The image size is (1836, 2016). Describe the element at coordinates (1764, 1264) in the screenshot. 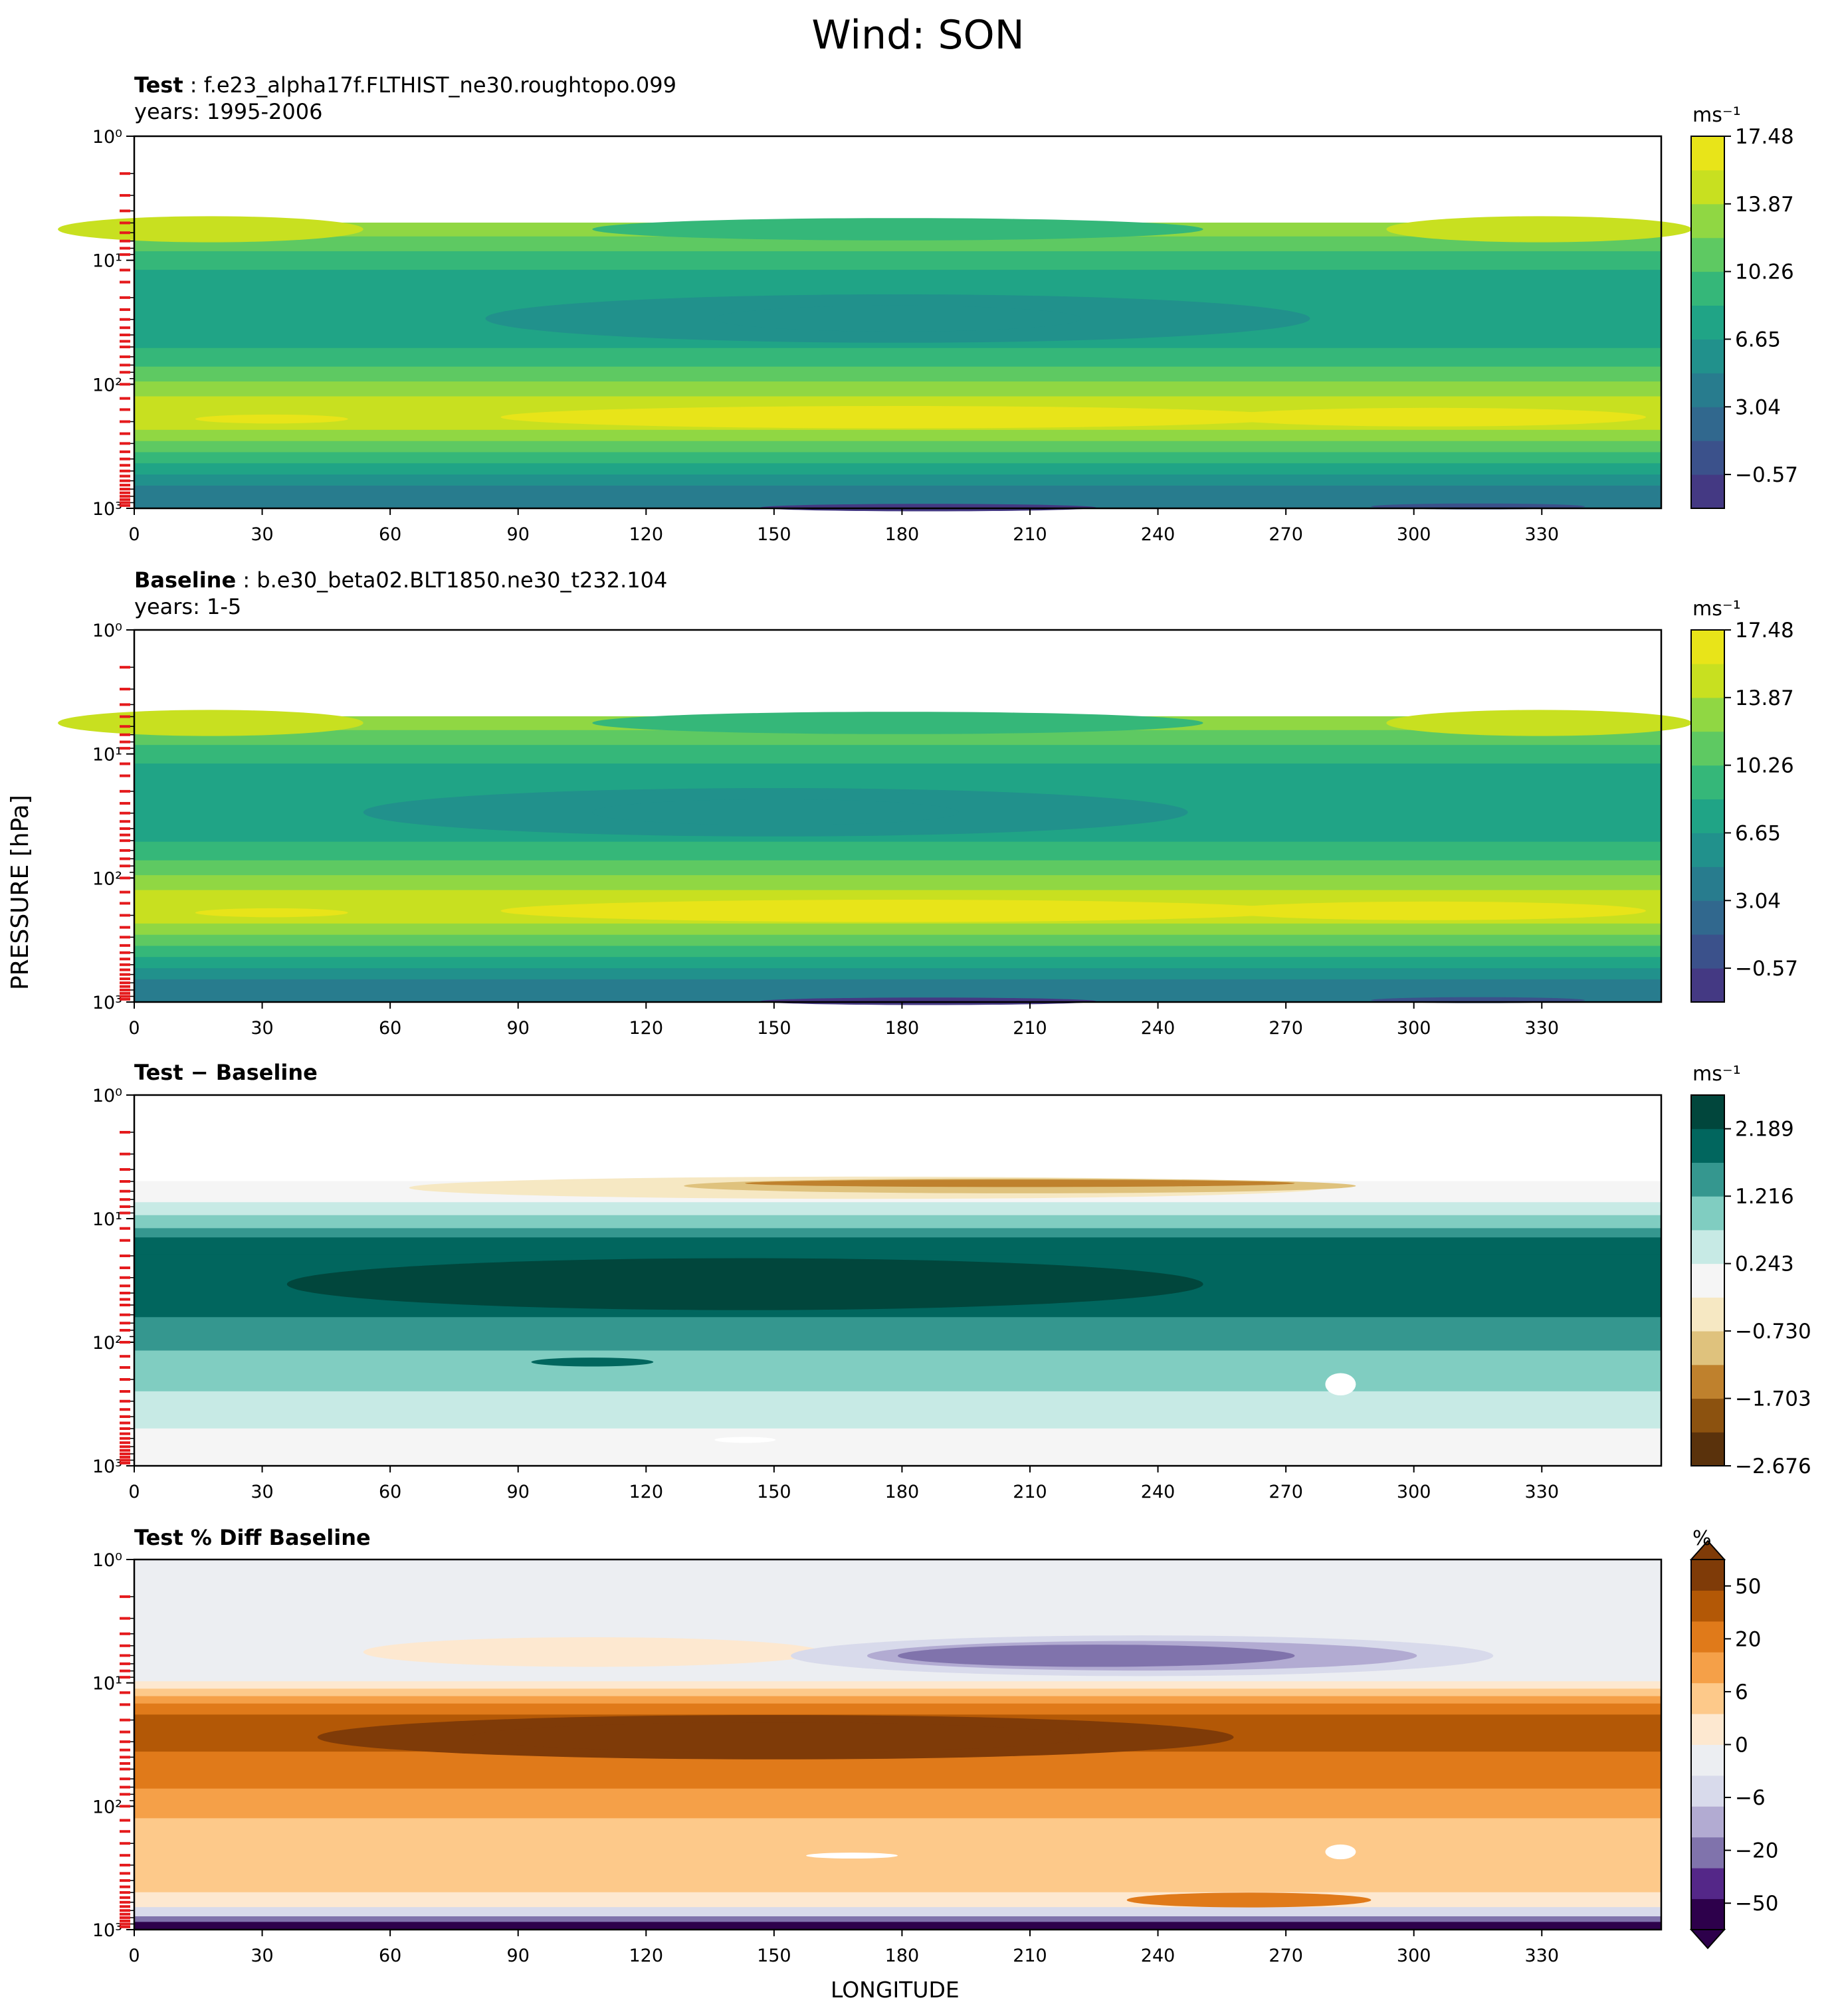

I see `colorbar-tick-label: 0.243` at that location.